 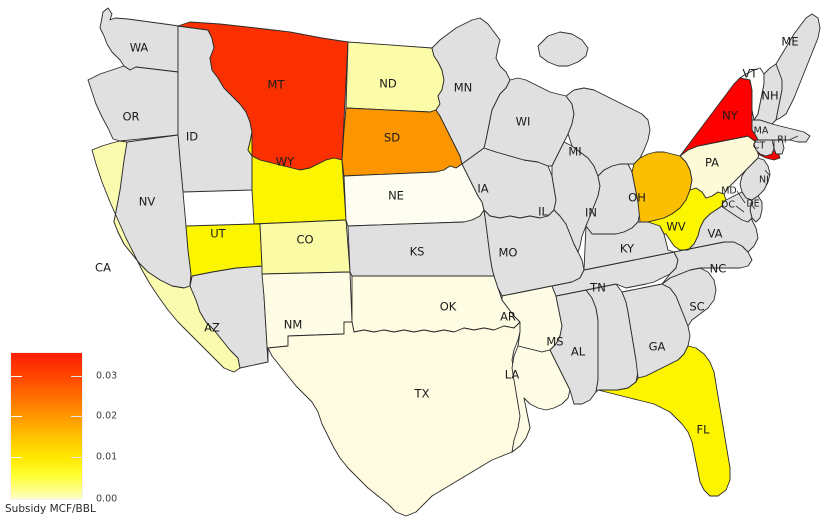 What do you see at coordinates (139, 40) in the screenshot?
I see `state-WA` at bounding box center [139, 40].